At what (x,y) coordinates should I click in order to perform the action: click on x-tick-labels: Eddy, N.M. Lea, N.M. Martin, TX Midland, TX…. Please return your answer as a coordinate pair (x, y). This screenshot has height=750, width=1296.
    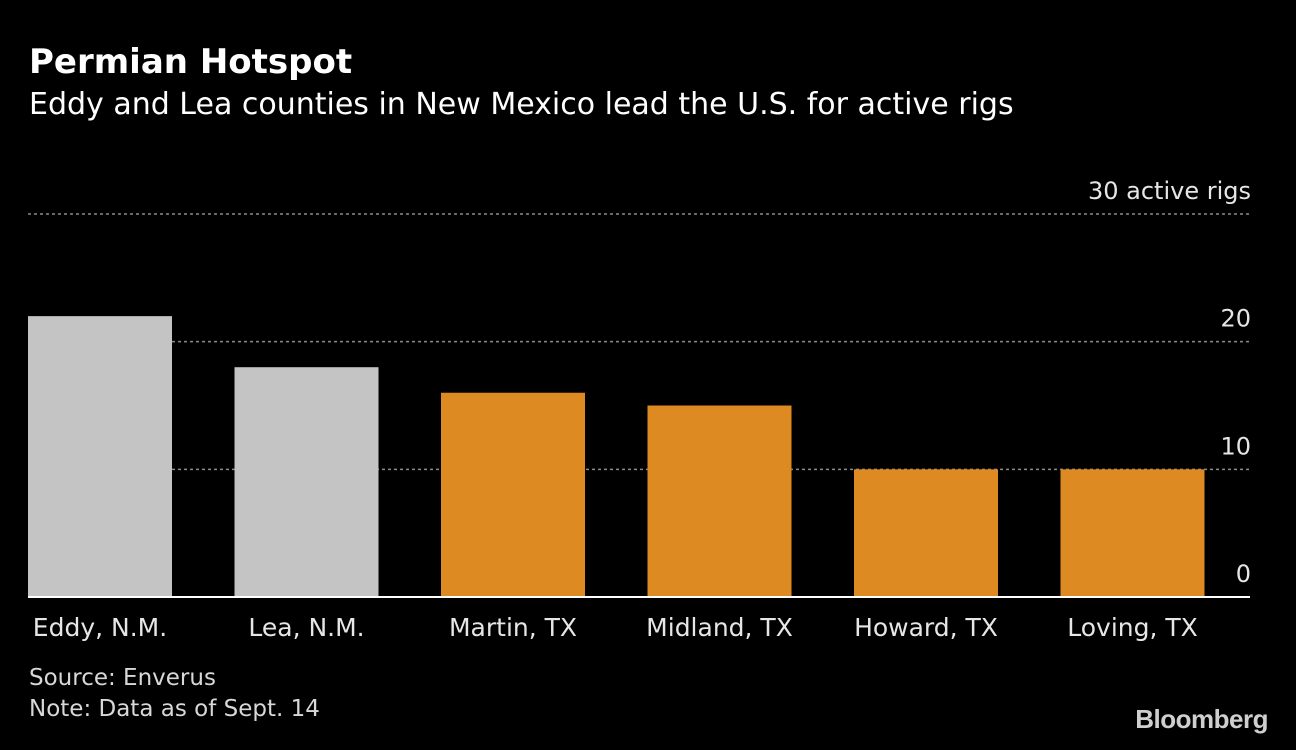
    Looking at the image, I should click on (615, 627).